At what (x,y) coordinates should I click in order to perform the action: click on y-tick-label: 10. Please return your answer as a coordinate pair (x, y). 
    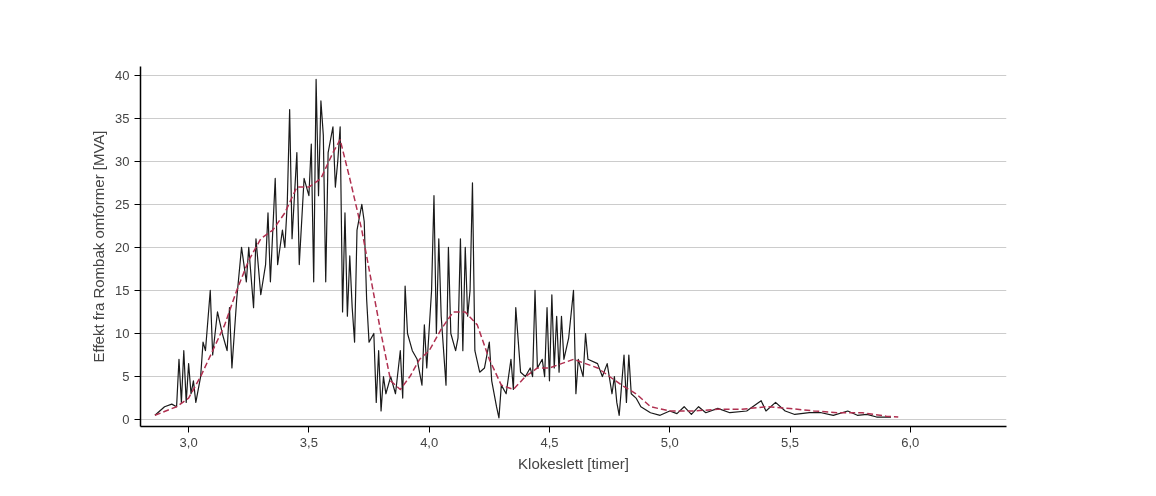
    Looking at the image, I should click on (122, 333).